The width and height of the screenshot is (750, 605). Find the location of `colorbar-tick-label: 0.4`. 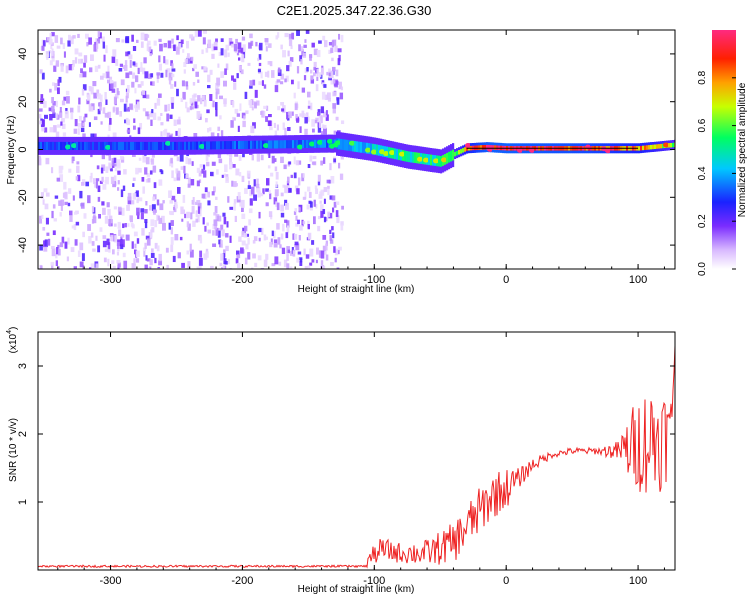

colorbar-tick-label: 0.4 is located at coordinates (702, 173).